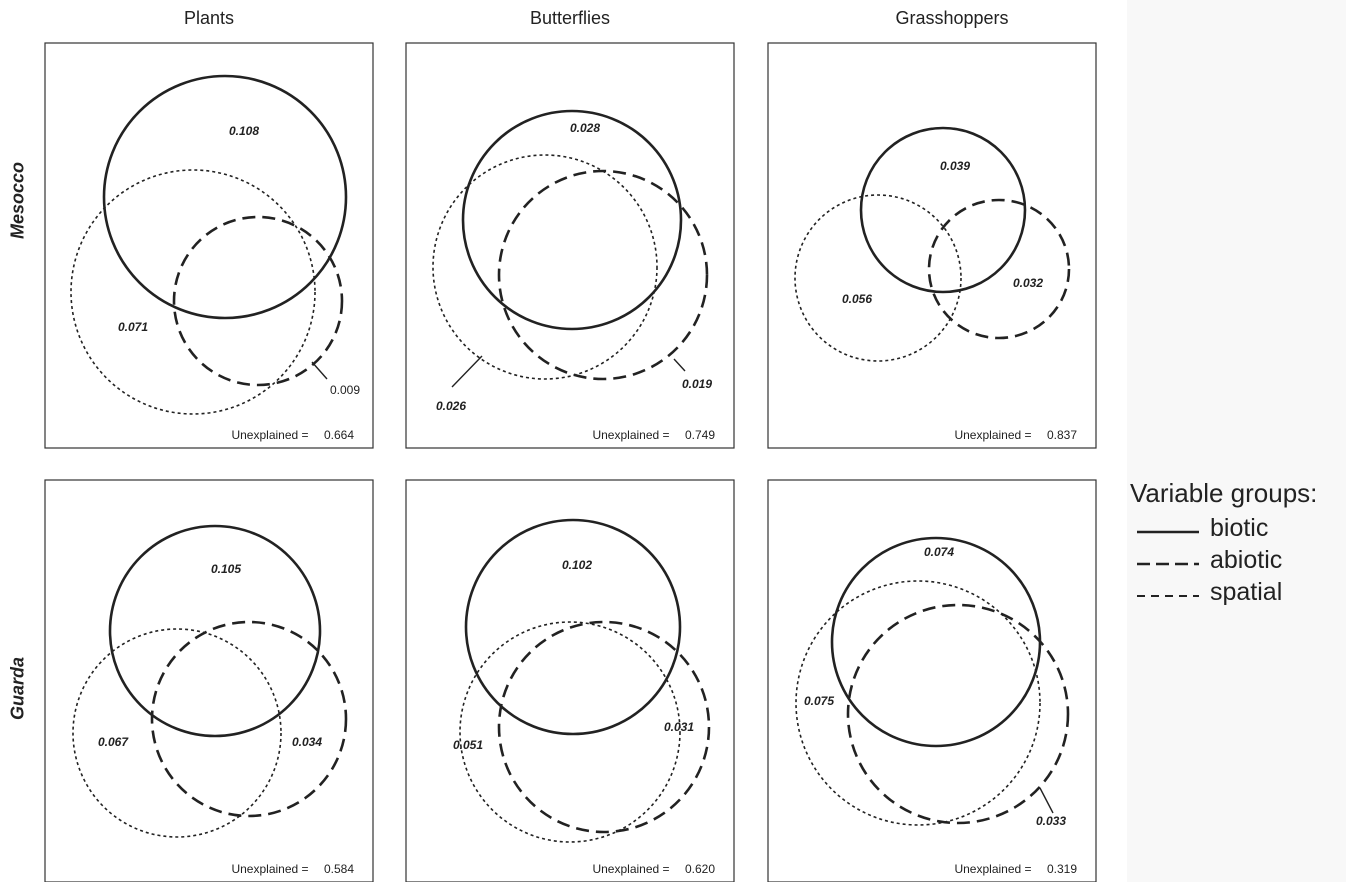  Describe the element at coordinates (1246, 560) in the screenshot. I see `legend-label-abiotic: abiotic` at that location.